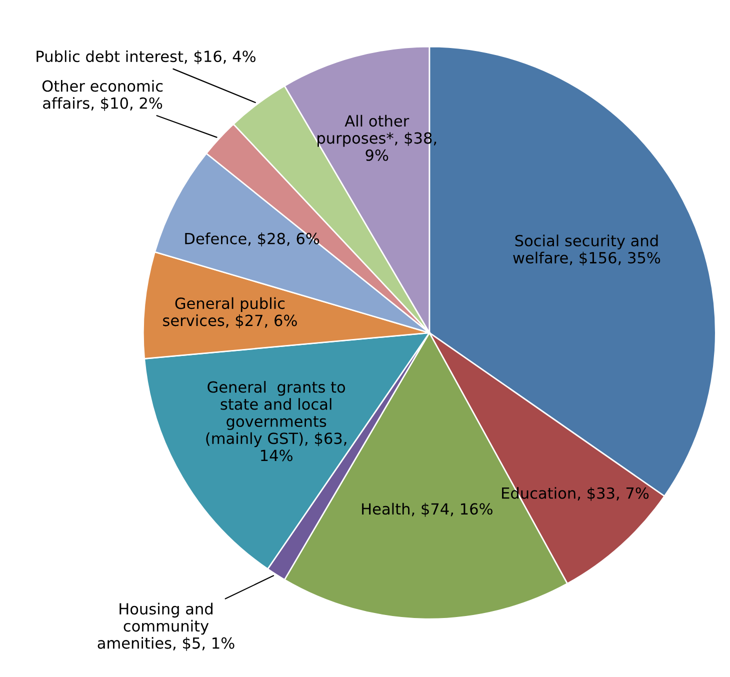  I want to click on slice-label: General public services, $27, 6%, so click(230, 312).